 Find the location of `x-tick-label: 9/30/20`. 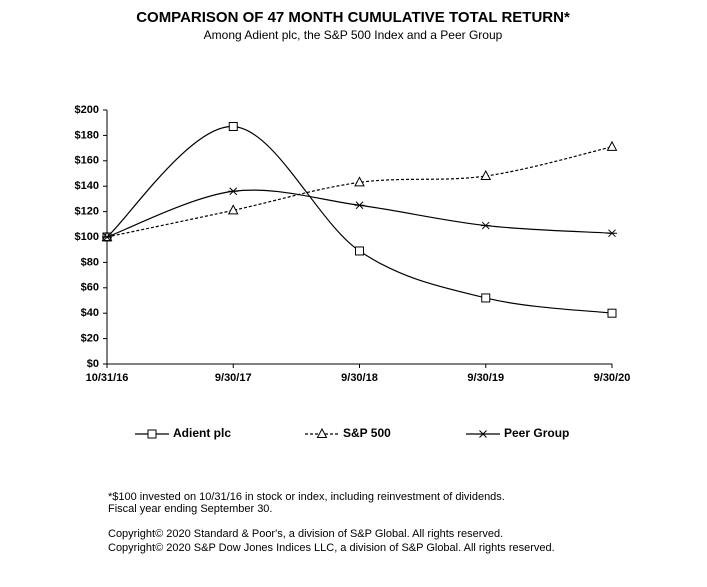

x-tick-label: 9/30/20 is located at coordinates (612, 378).